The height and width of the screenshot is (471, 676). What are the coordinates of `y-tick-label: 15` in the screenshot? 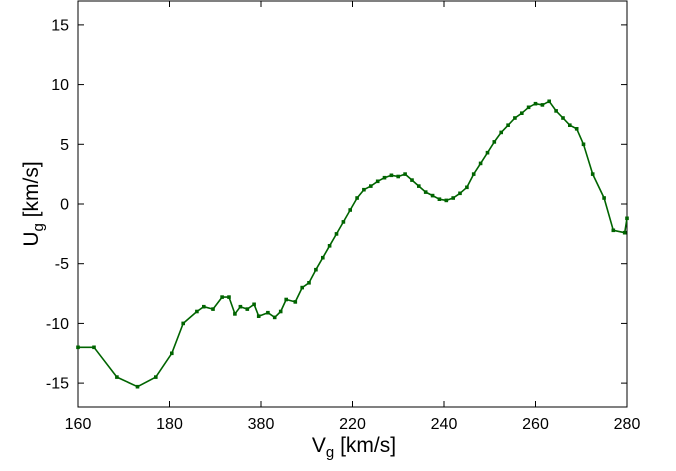 It's located at (60, 25).